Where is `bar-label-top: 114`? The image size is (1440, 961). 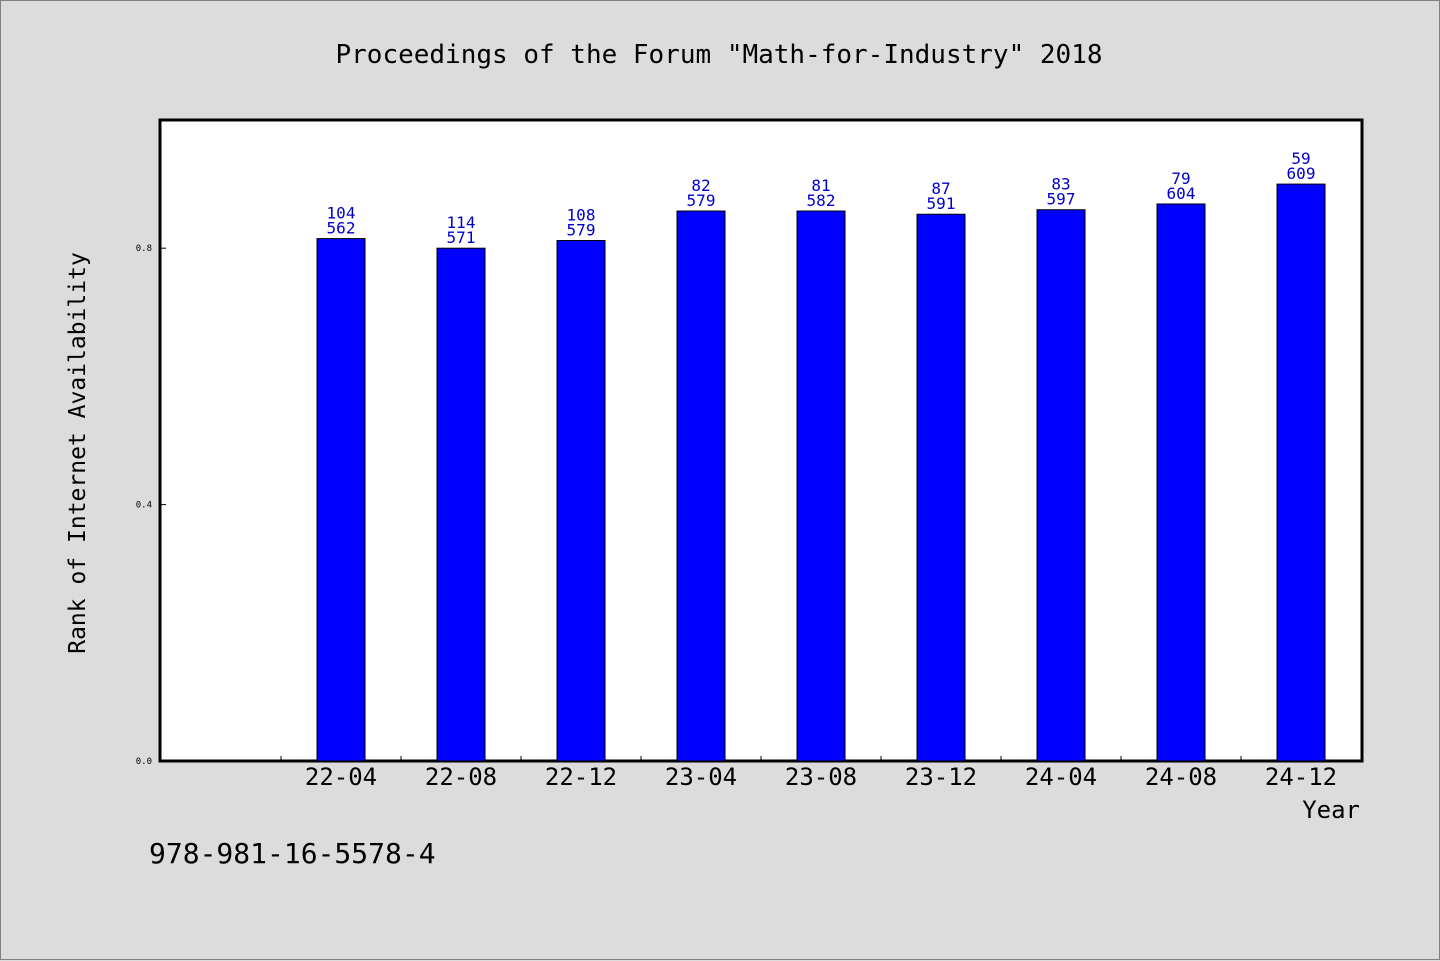
bar-label-top: 114 is located at coordinates (461, 222).